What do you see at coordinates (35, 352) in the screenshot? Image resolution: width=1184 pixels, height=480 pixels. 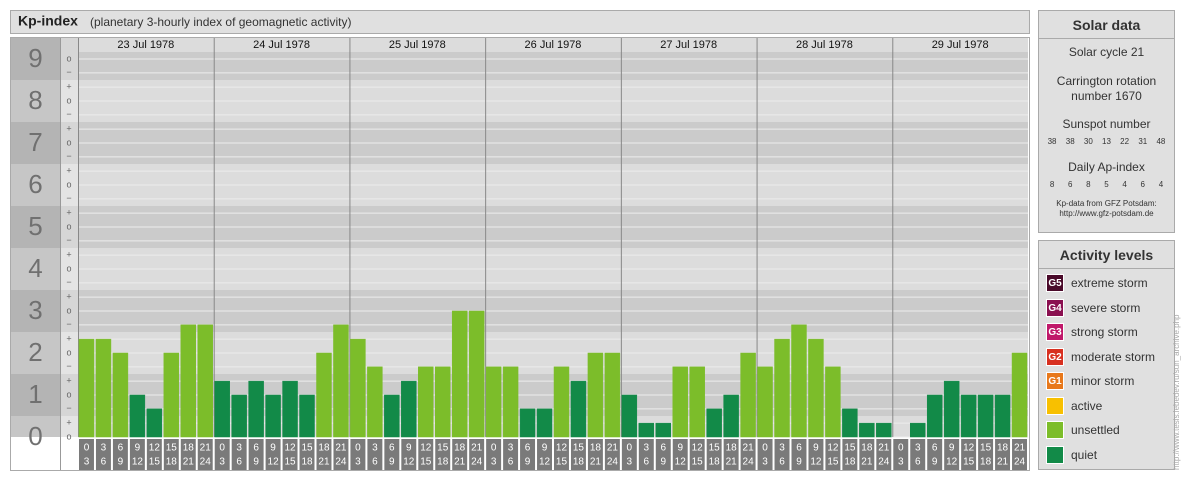 I see `y-tick-label: 2` at bounding box center [35, 352].